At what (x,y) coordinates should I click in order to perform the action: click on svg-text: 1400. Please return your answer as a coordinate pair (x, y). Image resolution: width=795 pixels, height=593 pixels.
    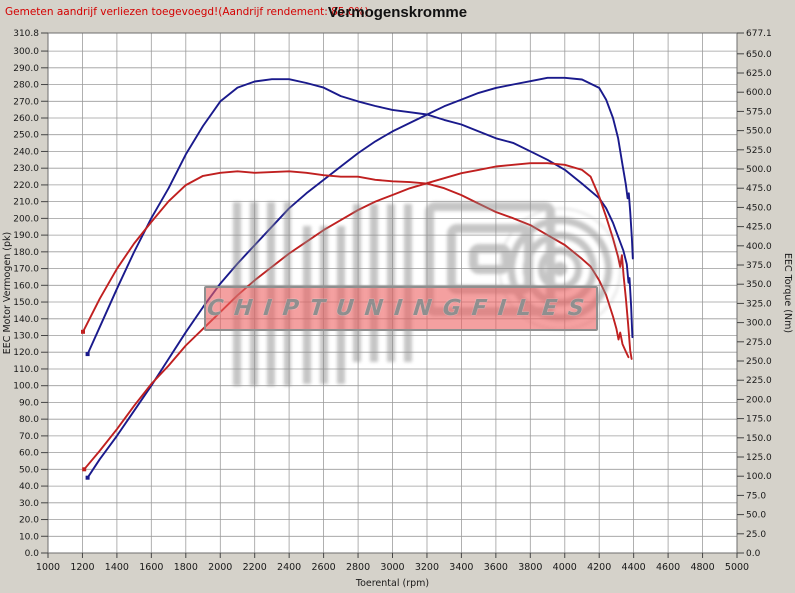
    Looking at the image, I should click on (117, 567).